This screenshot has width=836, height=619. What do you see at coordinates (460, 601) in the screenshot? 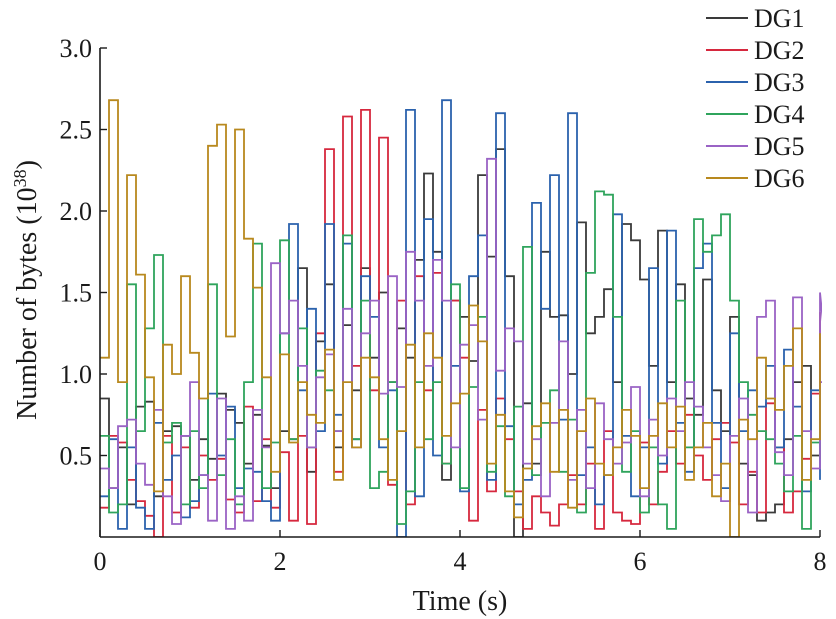
I see `x-axis-title: Time (s)` at bounding box center [460, 601].